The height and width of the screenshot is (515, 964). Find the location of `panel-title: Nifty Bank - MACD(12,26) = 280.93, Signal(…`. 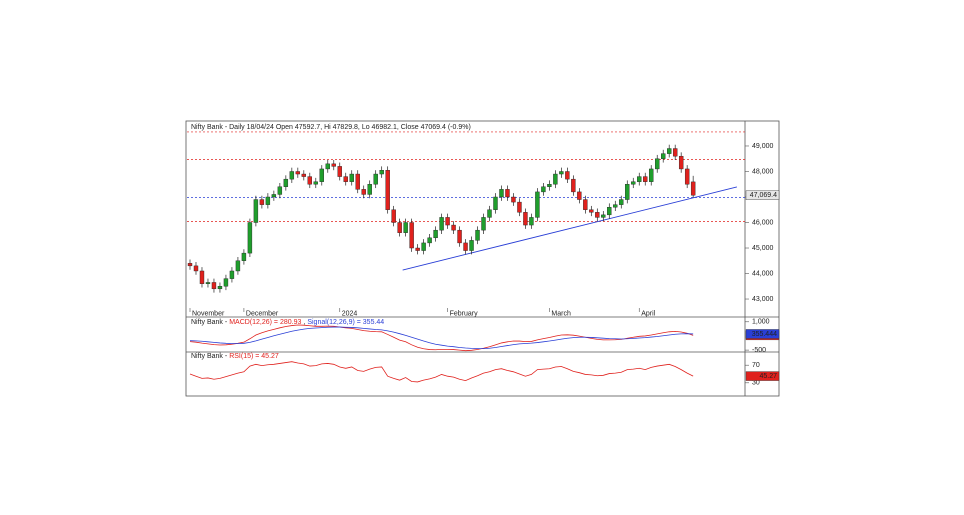

panel-title: Nifty Bank - MACD(12,26) = 280.93, Signal(… is located at coordinates (287, 322).